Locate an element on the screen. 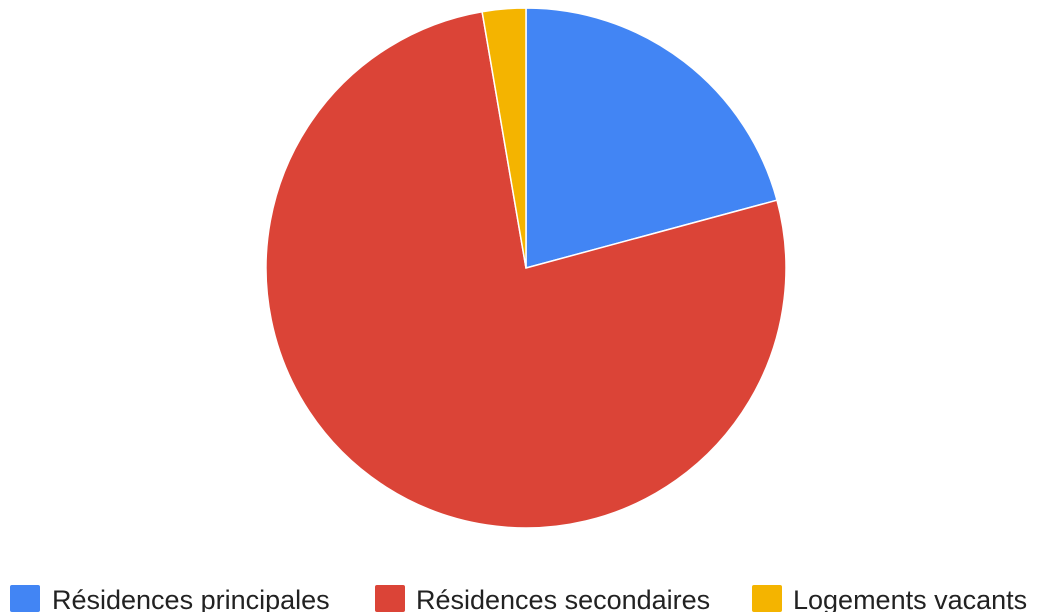 This screenshot has width=1043, height=612. legend-swatch-logements-vacants is located at coordinates (767, 598).